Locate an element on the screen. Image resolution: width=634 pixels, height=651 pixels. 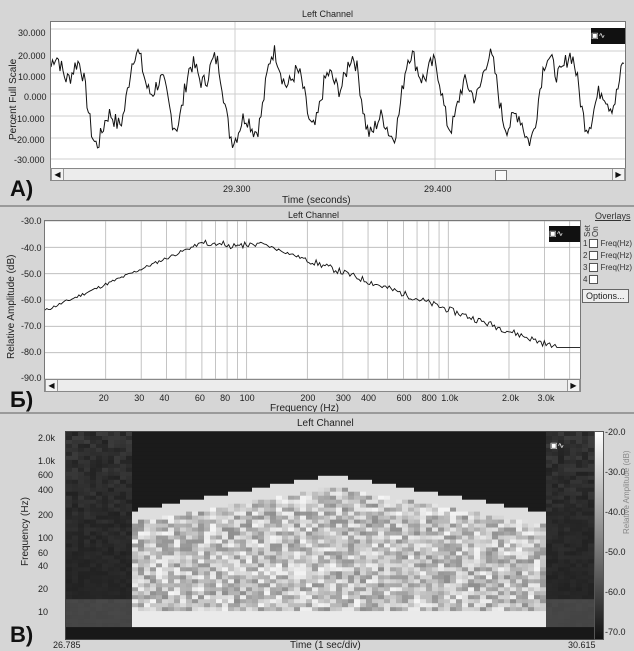
panel-a-scrollbar: ◀ ▶ is located at coordinates (338, 174).